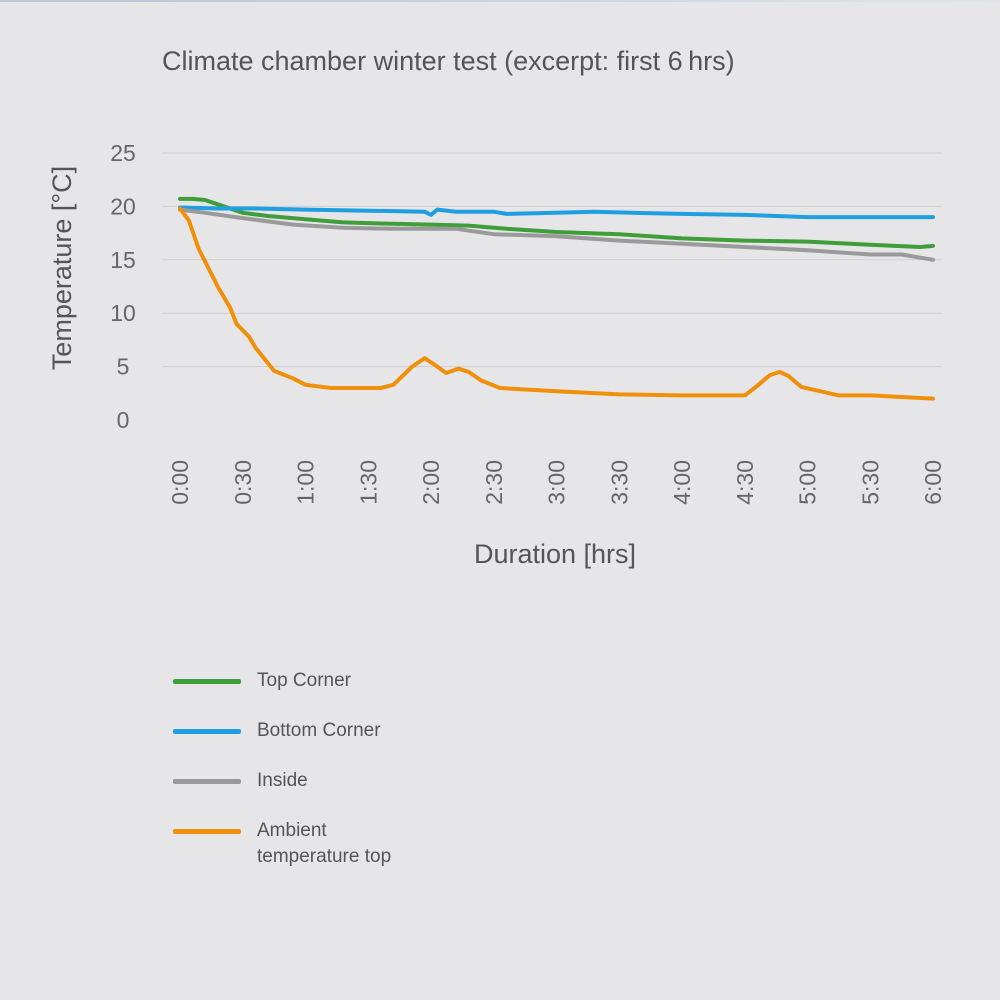 This screenshot has width=1000, height=1000. Describe the element at coordinates (619, 482) in the screenshot. I see `x-tick-label: 3:30` at that location.